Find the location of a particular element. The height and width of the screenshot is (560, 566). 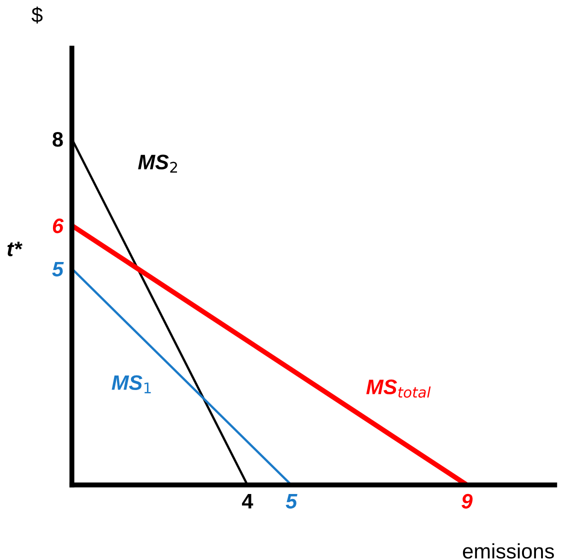

x-axis-title: emissions is located at coordinates (508, 551).